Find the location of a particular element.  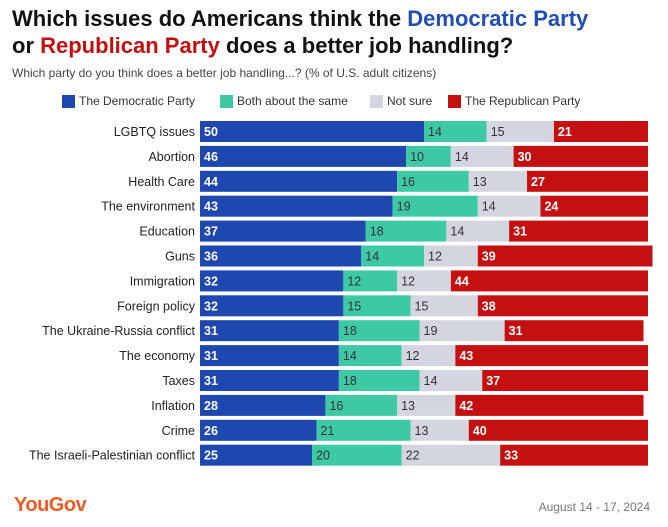

data-label-not-sure-health-care: 13 is located at coordinates (480, 182).